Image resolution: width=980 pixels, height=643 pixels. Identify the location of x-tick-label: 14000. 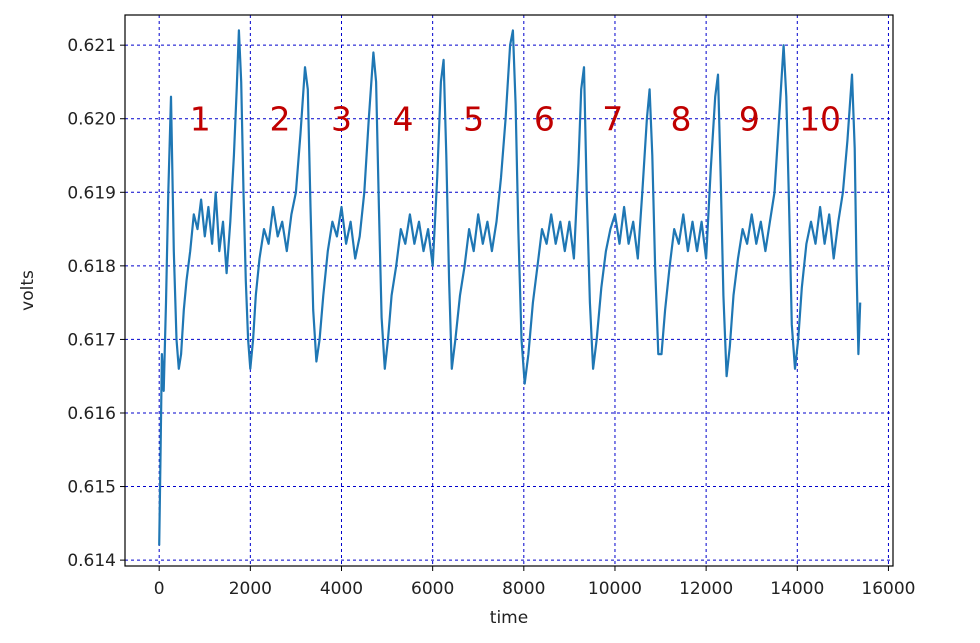
(797, 589).